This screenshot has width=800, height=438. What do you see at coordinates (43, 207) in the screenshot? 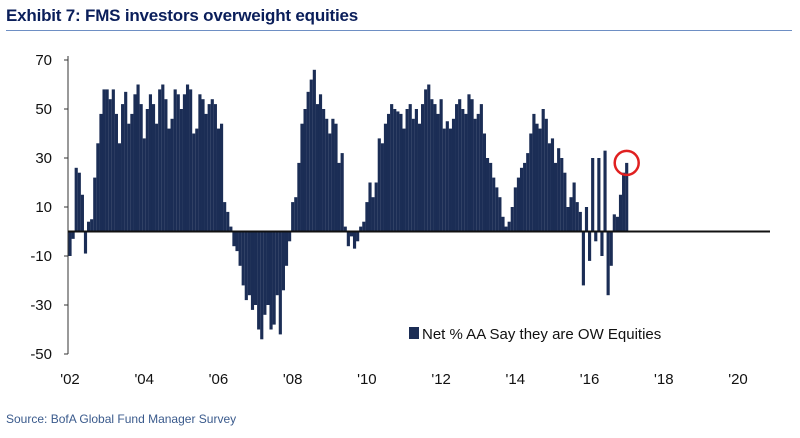
I see `y-tick-label: 10` at bounding box center [43, 207].